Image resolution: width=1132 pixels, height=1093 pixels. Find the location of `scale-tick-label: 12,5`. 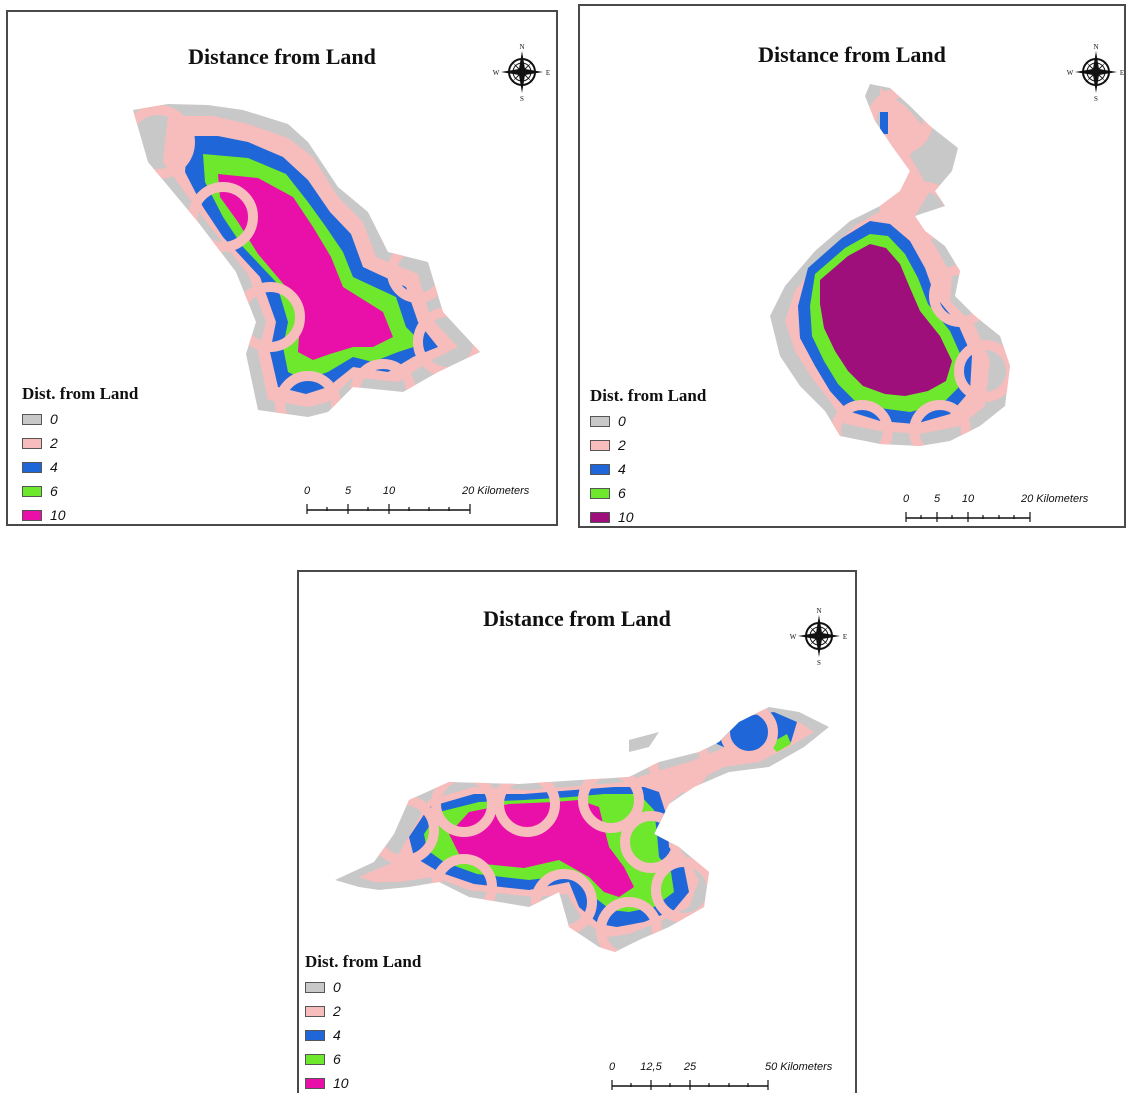

scale-tick-label: 12,5 is located at coordinates (651, 1067).